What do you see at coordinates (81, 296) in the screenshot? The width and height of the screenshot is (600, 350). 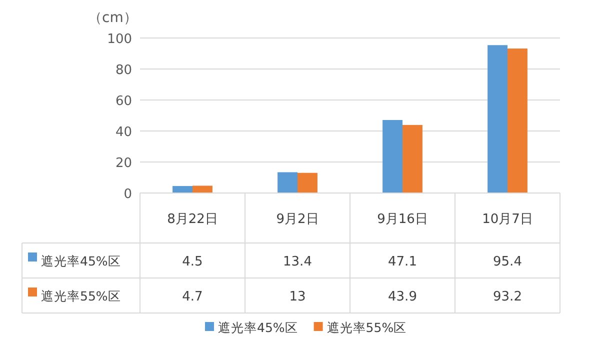 I see `legend-label: 遮光率55%区` at bounding box center [81, 296].